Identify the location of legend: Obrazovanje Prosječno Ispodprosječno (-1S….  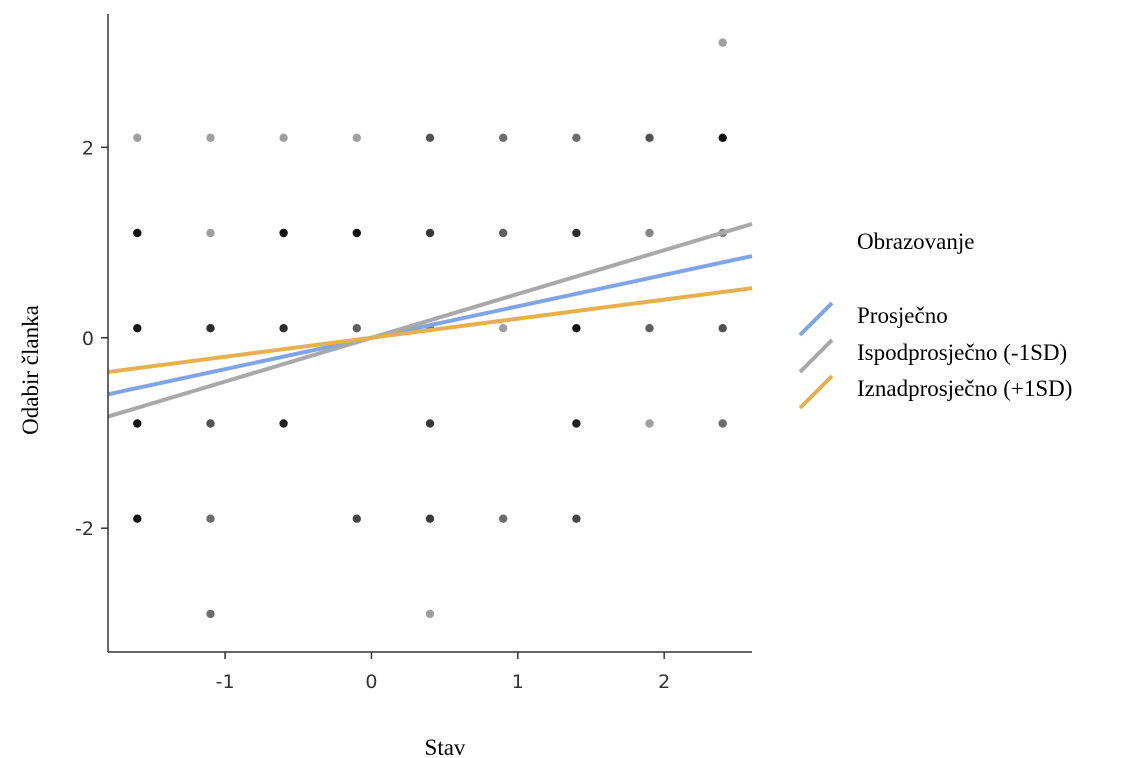
(935, 319).